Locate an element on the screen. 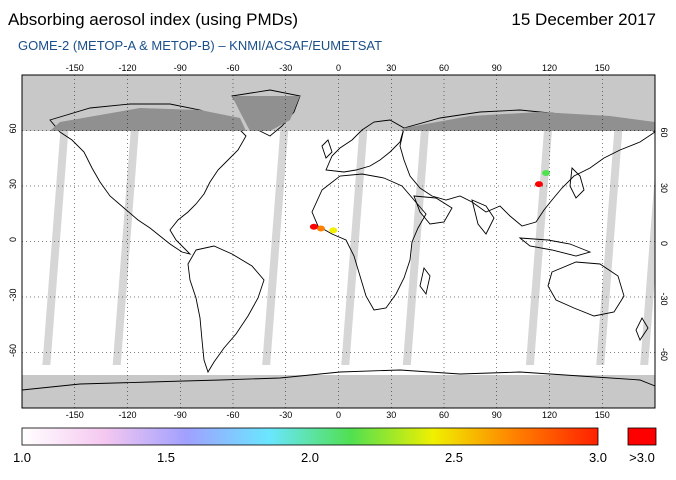 Image resolution: width=676 pixels, height=480 pixels. colorbar-tick-label: 2.0 is located at coordinates (310, 457).